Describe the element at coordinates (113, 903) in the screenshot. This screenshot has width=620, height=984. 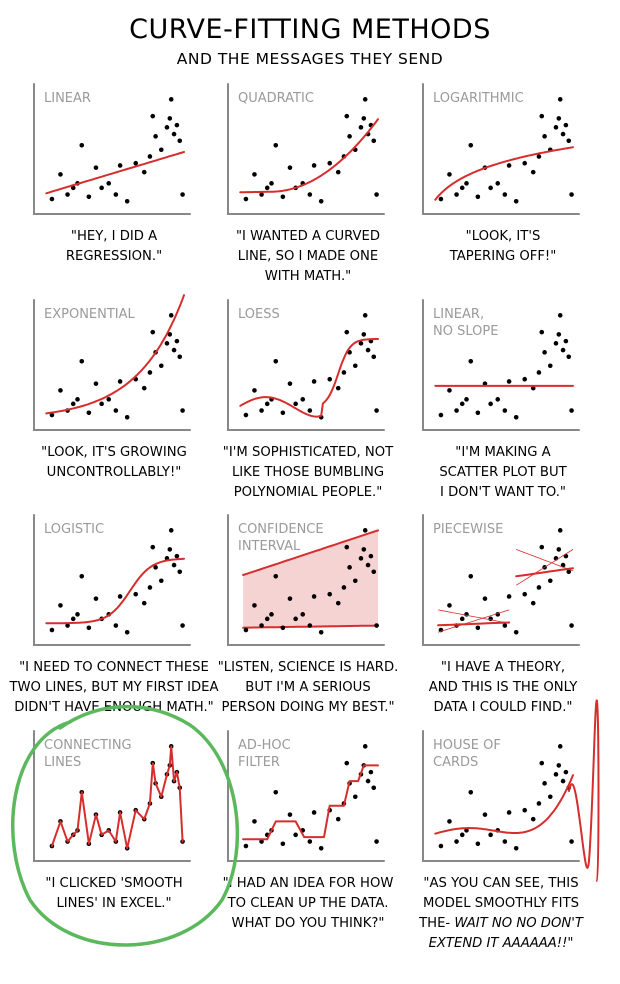
I see `panel-caption: LINES' IN EXCEL."` at that location.